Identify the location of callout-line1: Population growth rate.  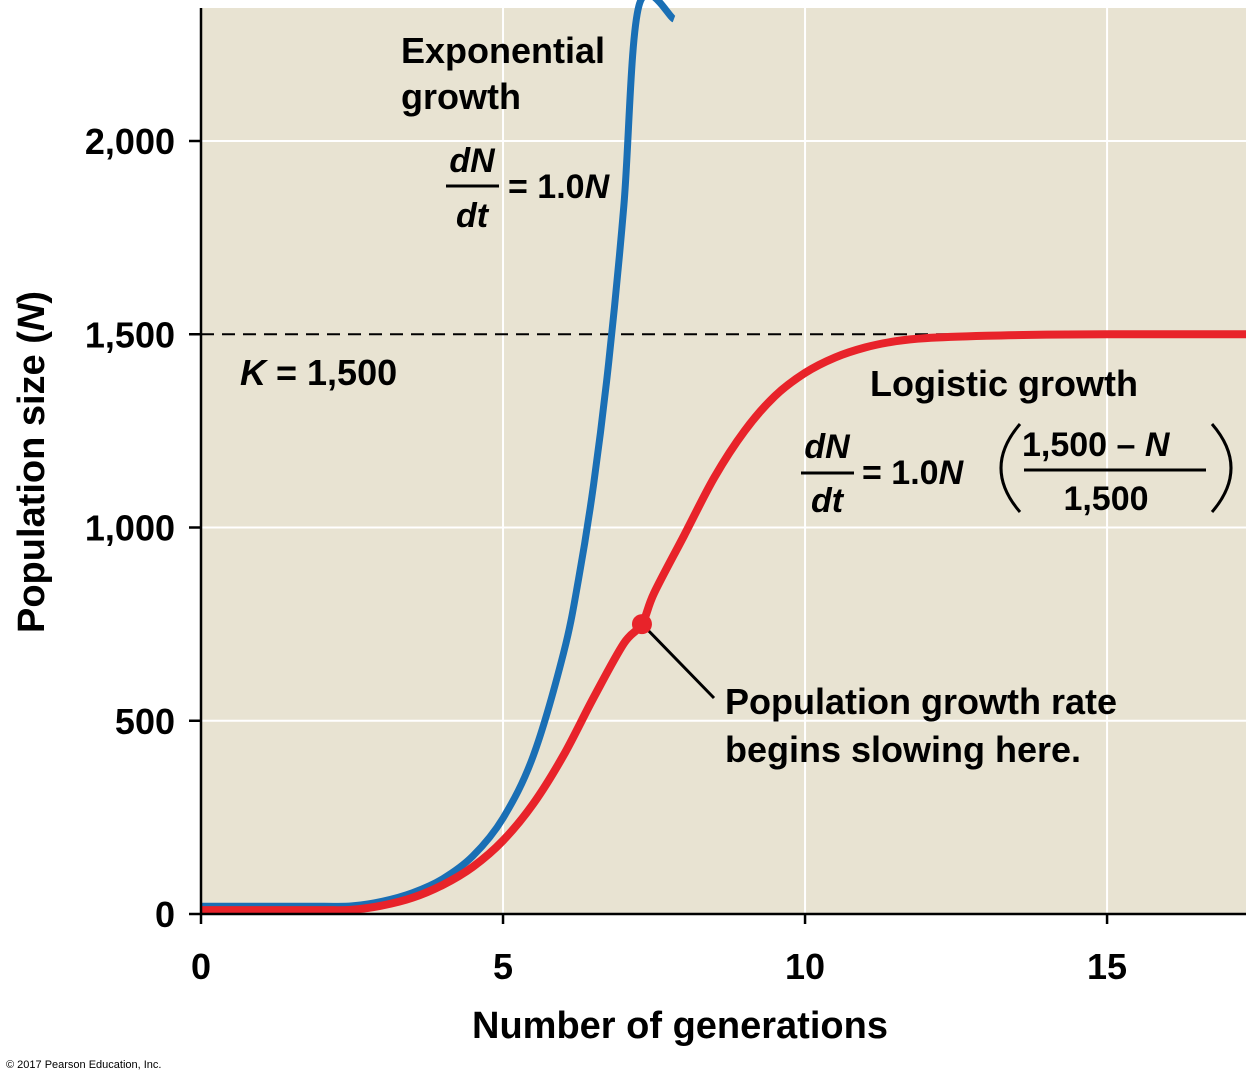
(921, 701).